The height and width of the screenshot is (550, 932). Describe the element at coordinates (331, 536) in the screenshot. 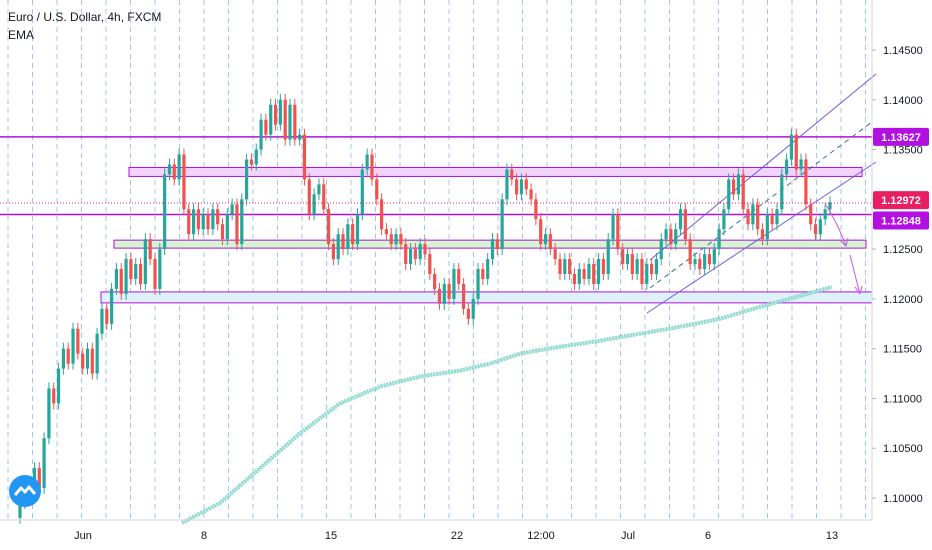

I see `time-tick-label: 15` at that location.